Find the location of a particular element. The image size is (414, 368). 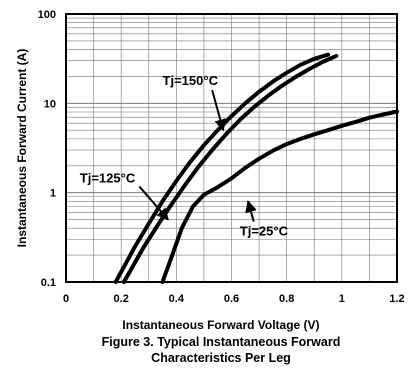

y-tick-label: 10 is located at coordinates (50, 104).